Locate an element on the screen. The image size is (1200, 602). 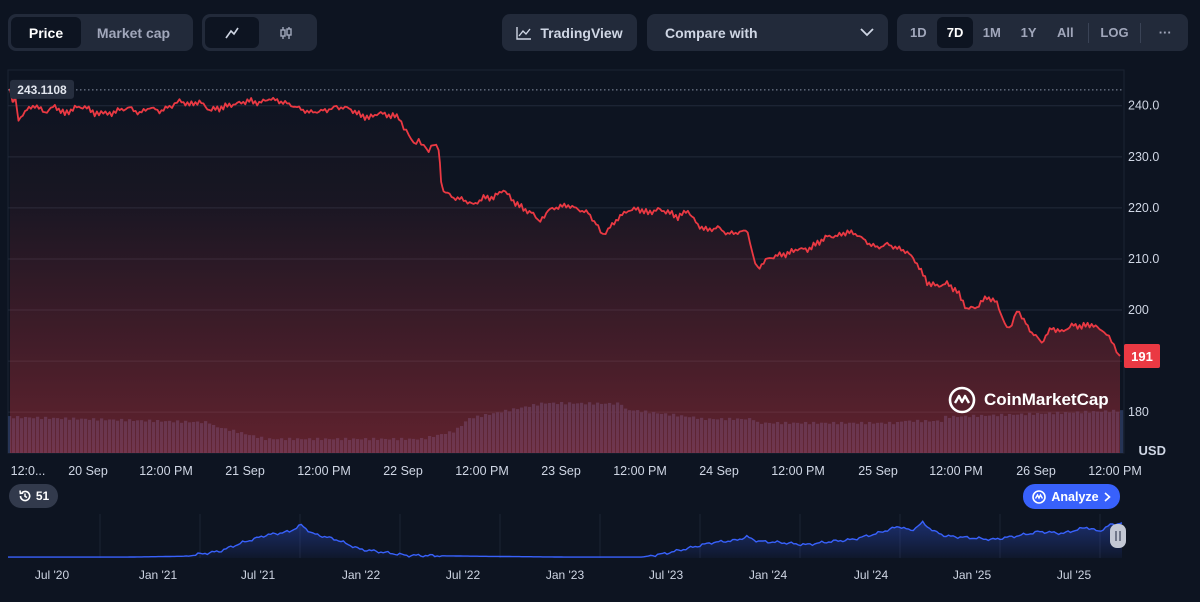
chevron-right-icon is located at coordinates (1107, 496).